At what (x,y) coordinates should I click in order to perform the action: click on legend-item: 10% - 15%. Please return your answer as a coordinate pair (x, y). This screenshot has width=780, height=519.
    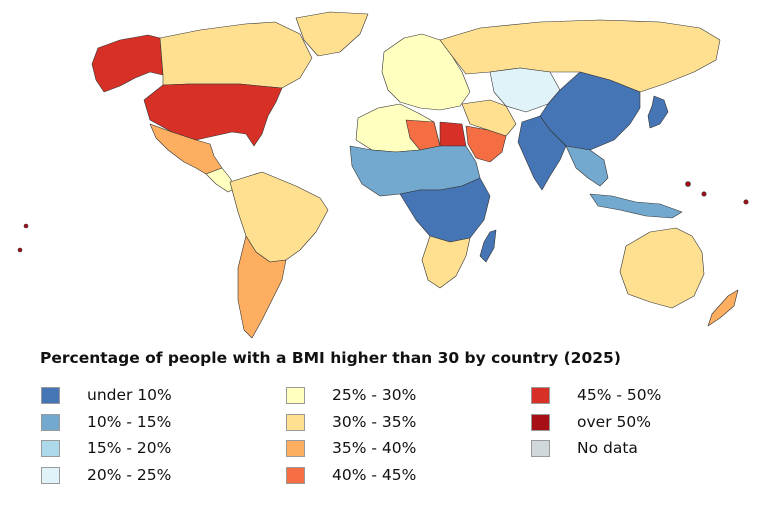
    Looking at the image, I should click on (106, 422).